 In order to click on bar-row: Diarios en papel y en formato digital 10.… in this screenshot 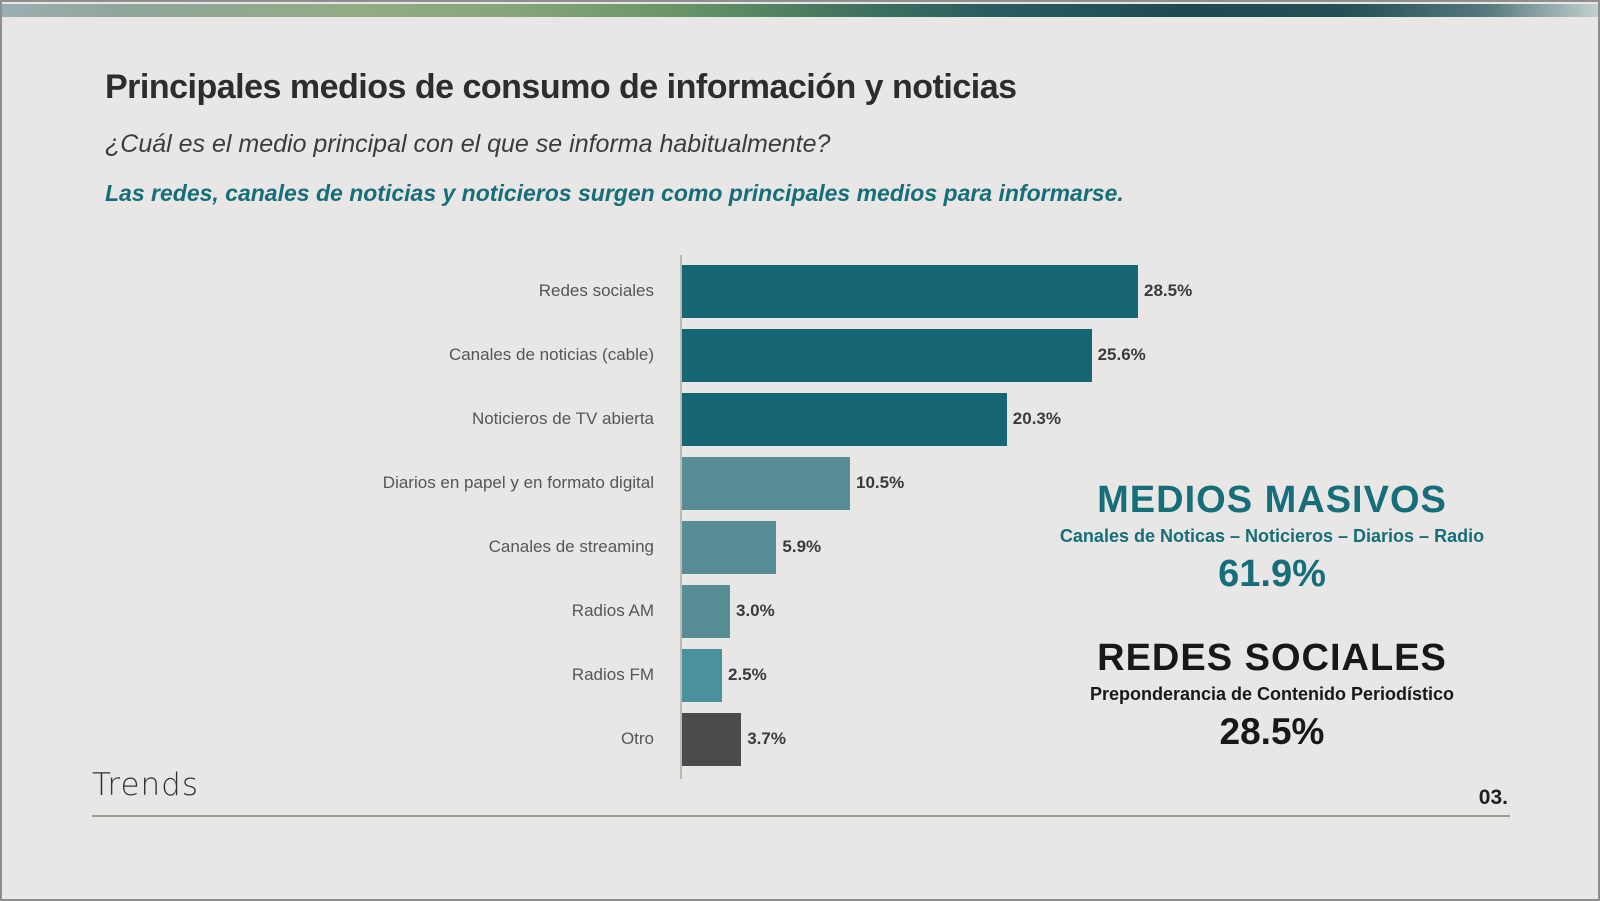, I will do `click(592, 483)`.